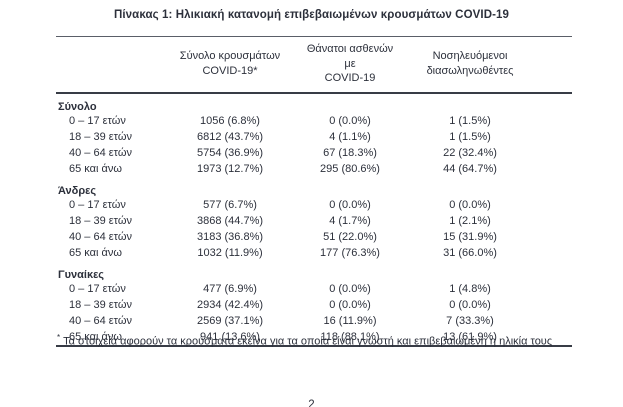 The height and width of the screenshot is (407, 623). Describe the element at coordinates (556, 65) in the screenshot. I see `spacer-column-header` at that location.